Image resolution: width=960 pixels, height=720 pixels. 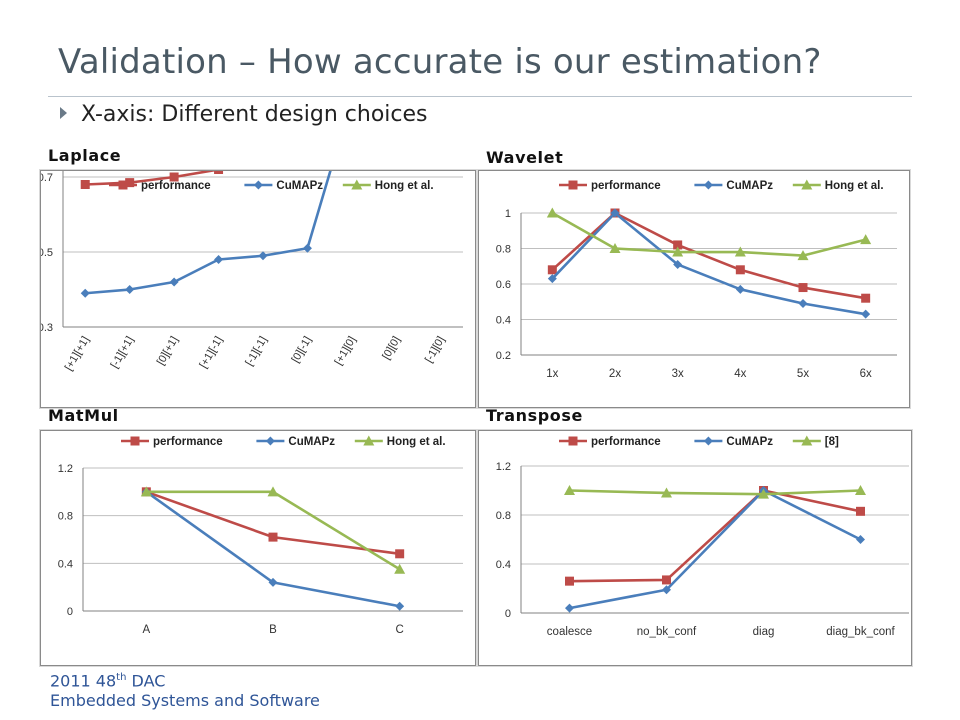 I want to click on x-tick-label: no_bk_conf, so click(x=667, y=632).